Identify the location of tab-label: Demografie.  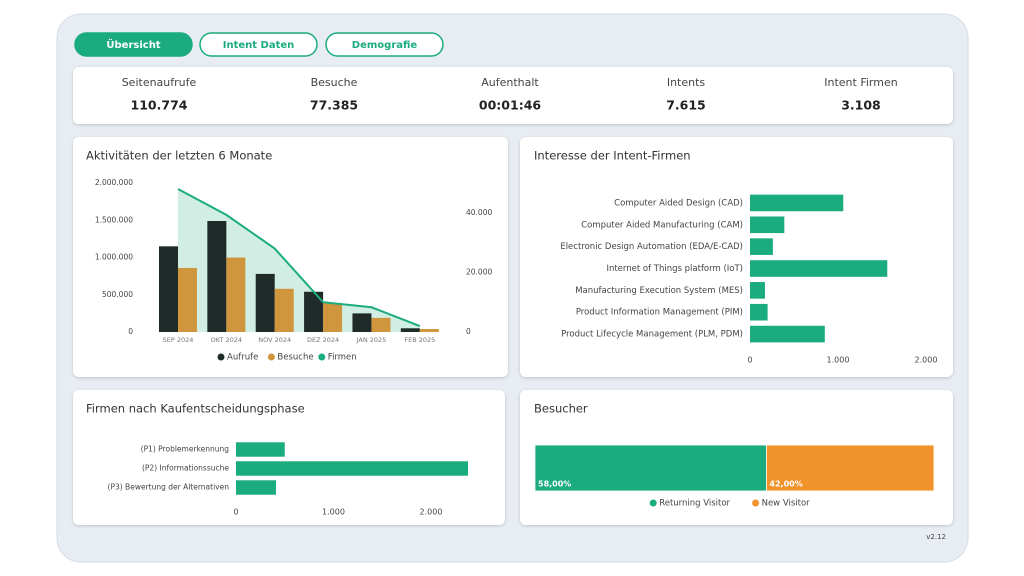
(385, 45).